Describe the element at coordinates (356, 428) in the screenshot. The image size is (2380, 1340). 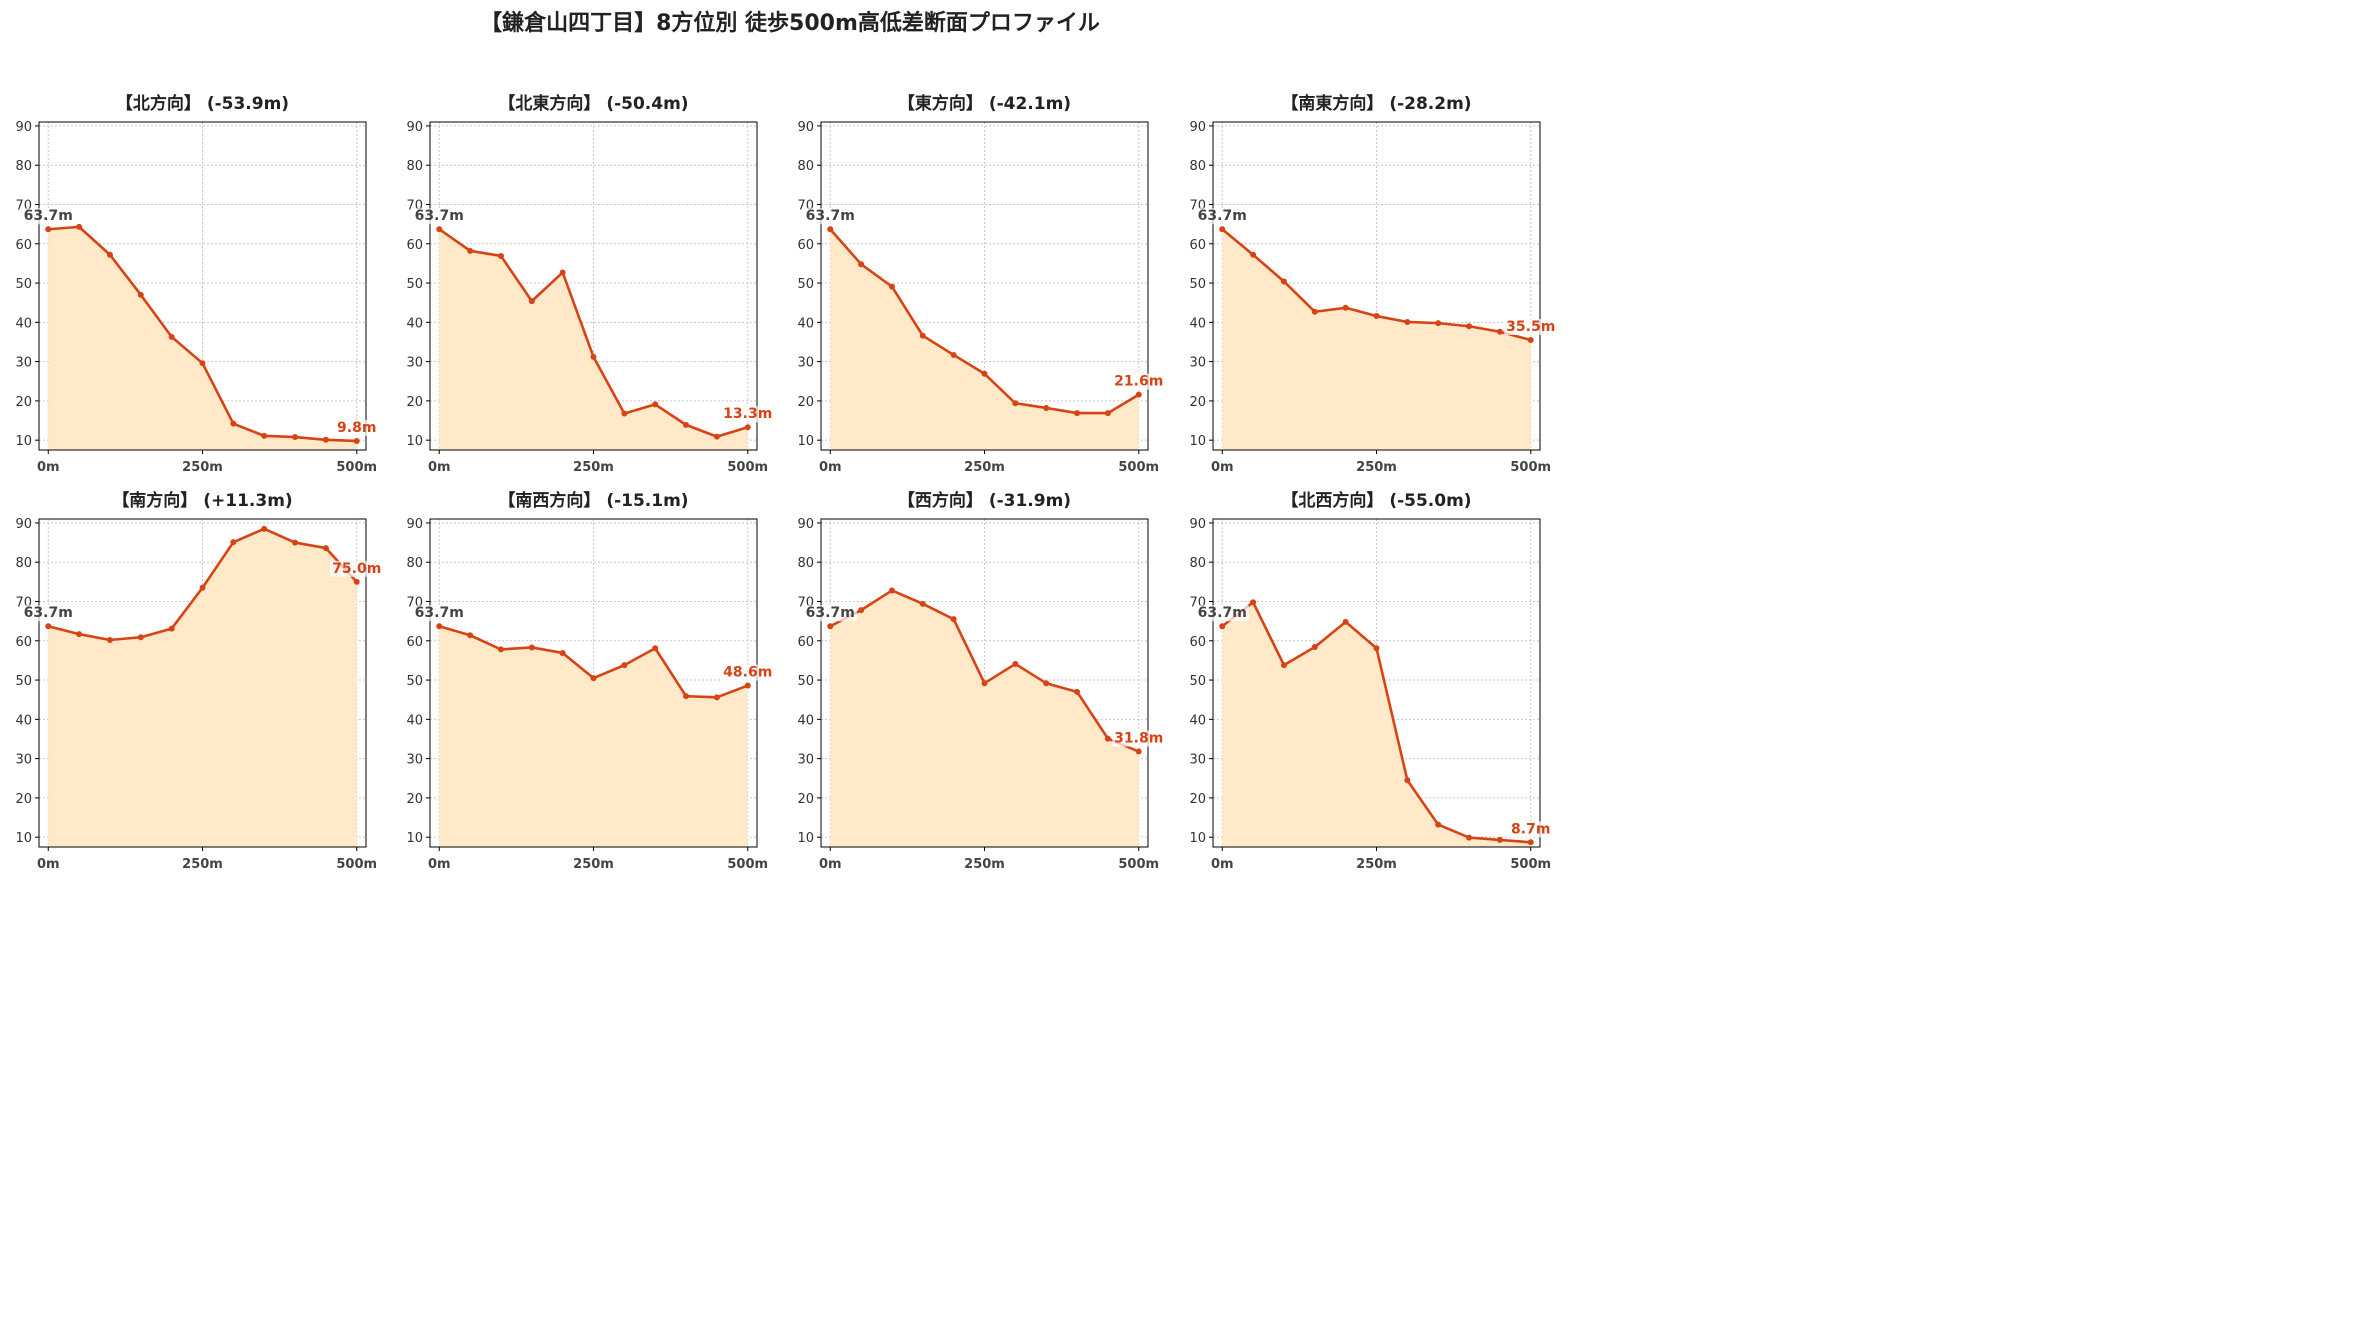
I see `end-elevation-label: 9.8m` at that location.